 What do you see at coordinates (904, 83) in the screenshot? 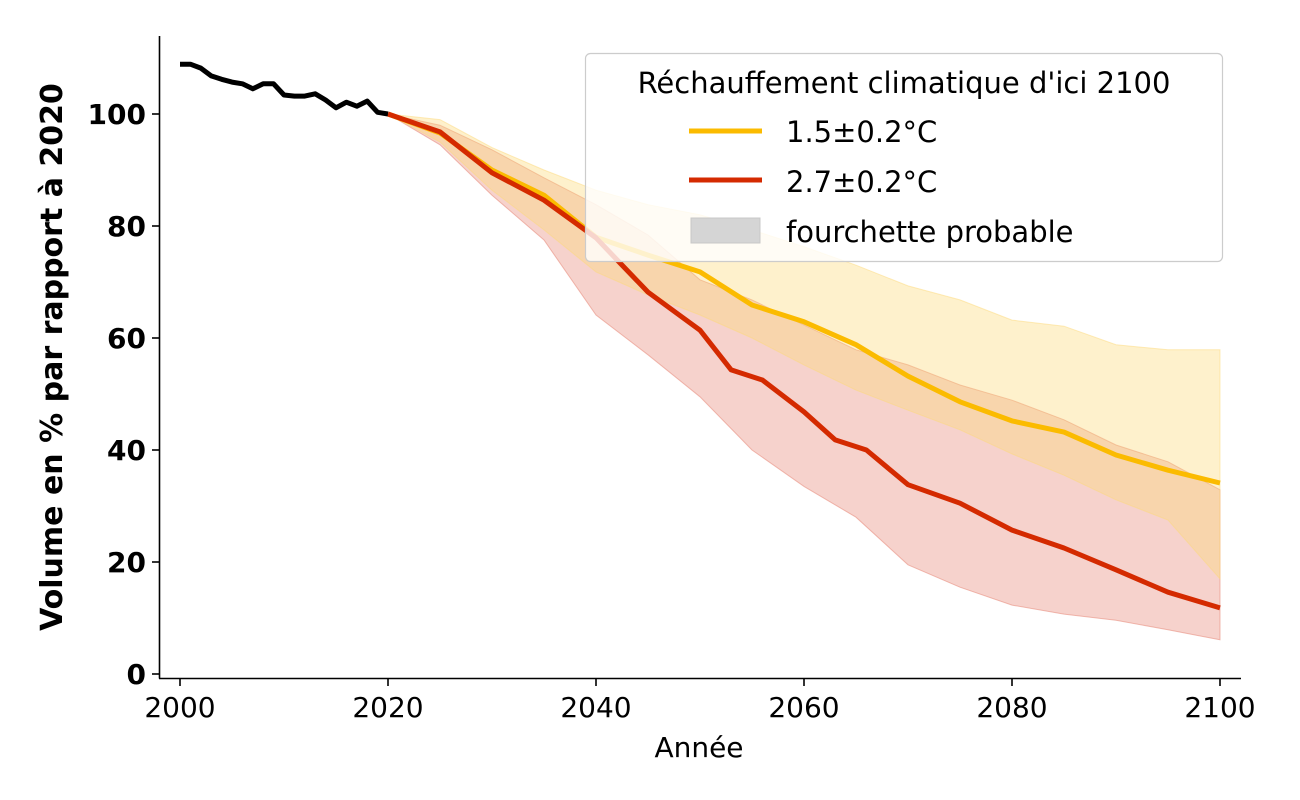
I see `legend-title: Réchauffement climatique d'ici 2100` at bounding box center [904, 83].